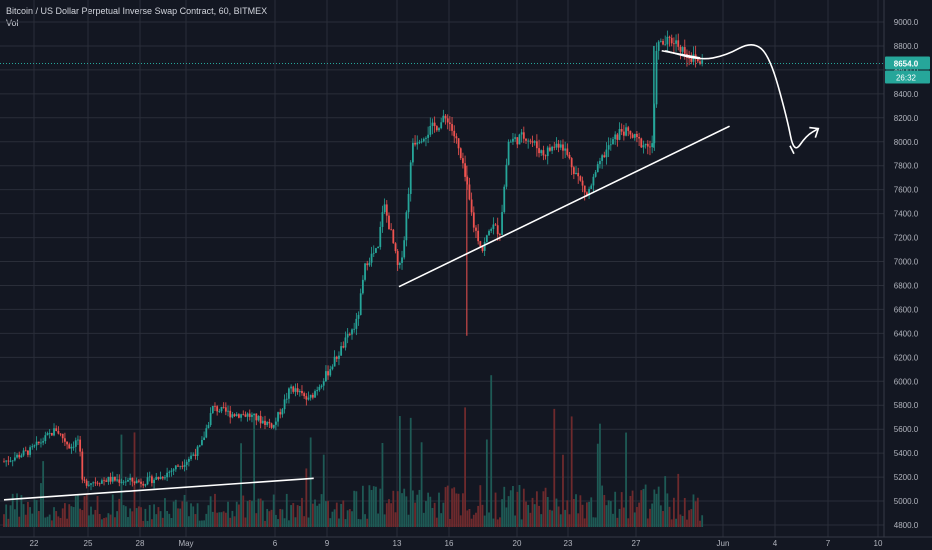 This screenshot has width=932, height=550. What do you see at coordinates (34, 543) in the screenshot?
I see `x-tick-label: 22` at bounding box center [34, 543].